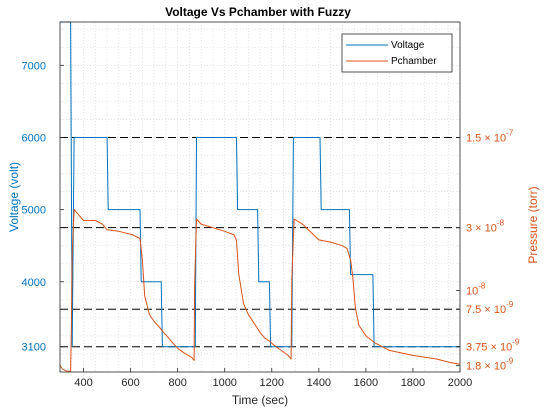 This screenshot has height=410, width=550. Describe the element at coordinates (34, 283) in the screenshot. I see `y-tick-label-left: 4000` at that location.